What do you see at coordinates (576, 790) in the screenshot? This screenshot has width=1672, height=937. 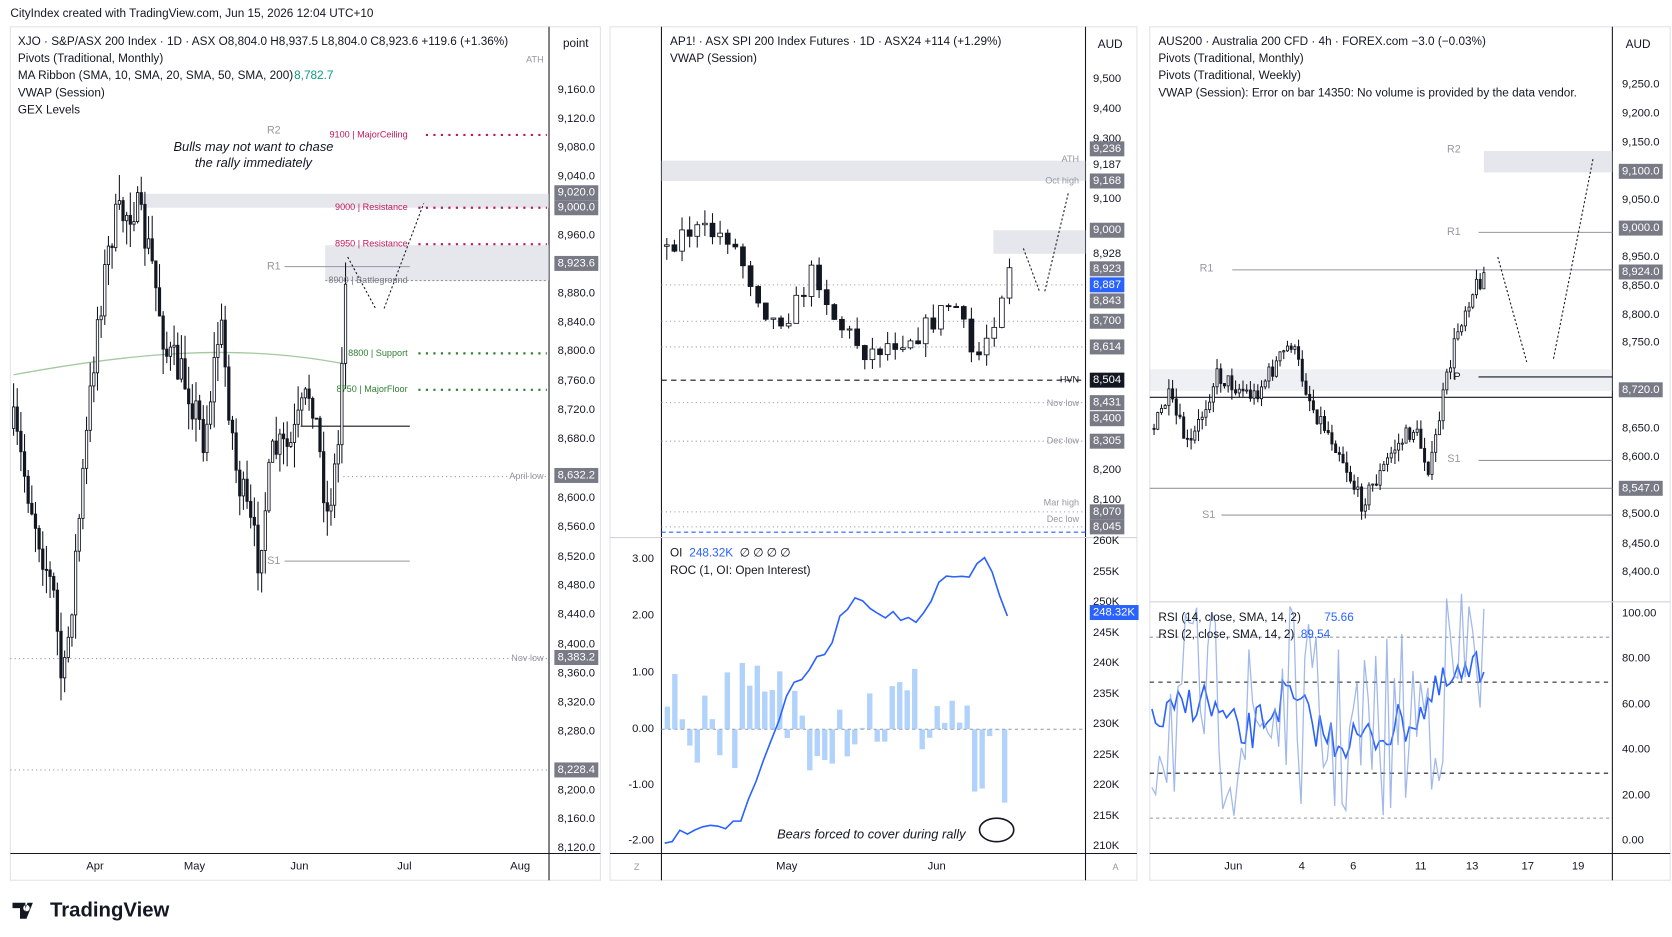 I see `axis-tick: 8,200.0` at bounding box center [576, 790].